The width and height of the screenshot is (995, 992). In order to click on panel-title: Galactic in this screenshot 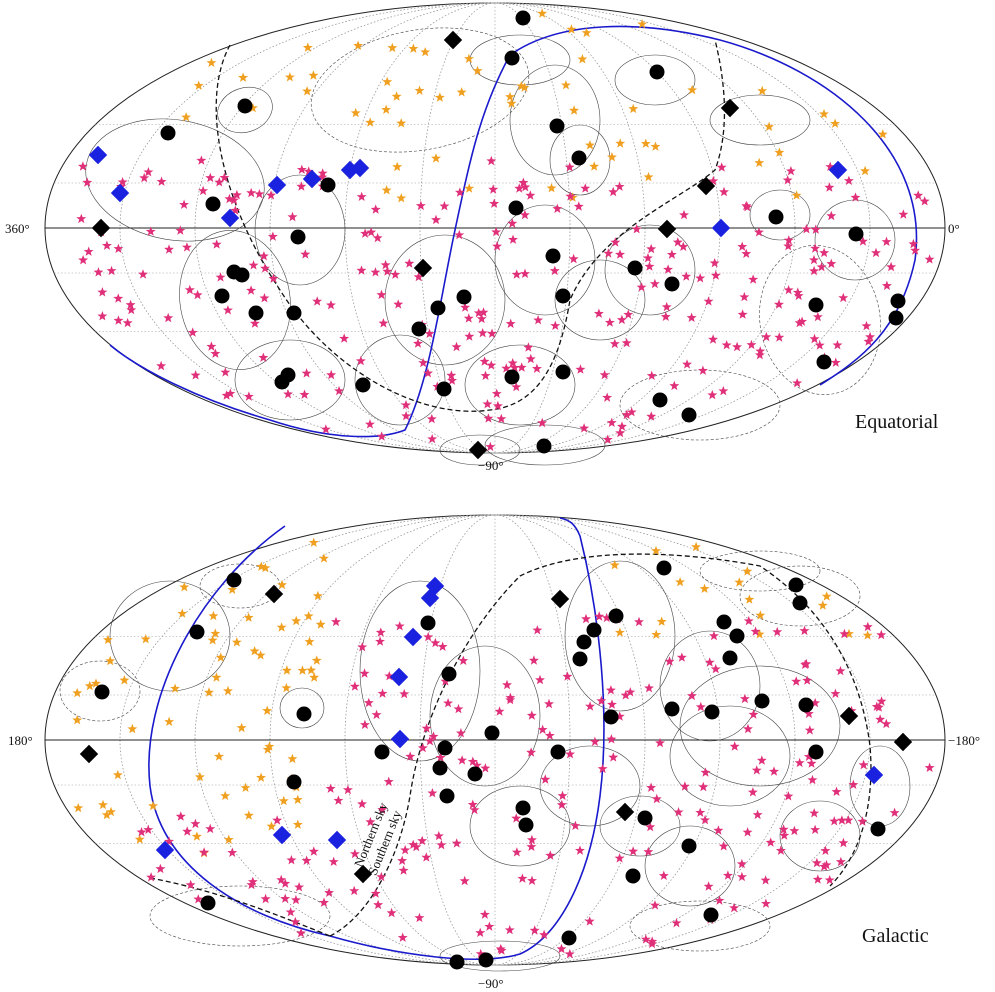, I will do `click(895, 936)`.